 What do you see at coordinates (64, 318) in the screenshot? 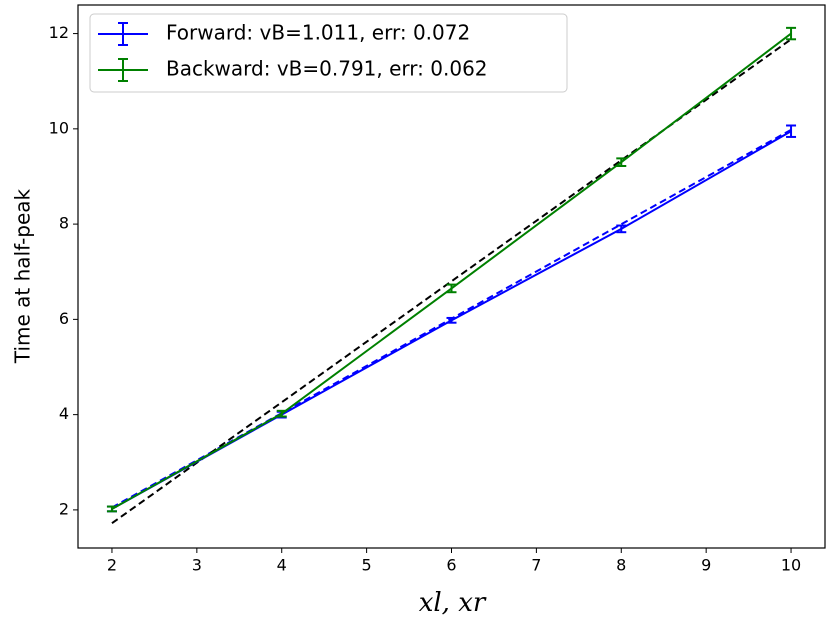
I see `y-tick-label: 6` at bounding box center [64, 318].